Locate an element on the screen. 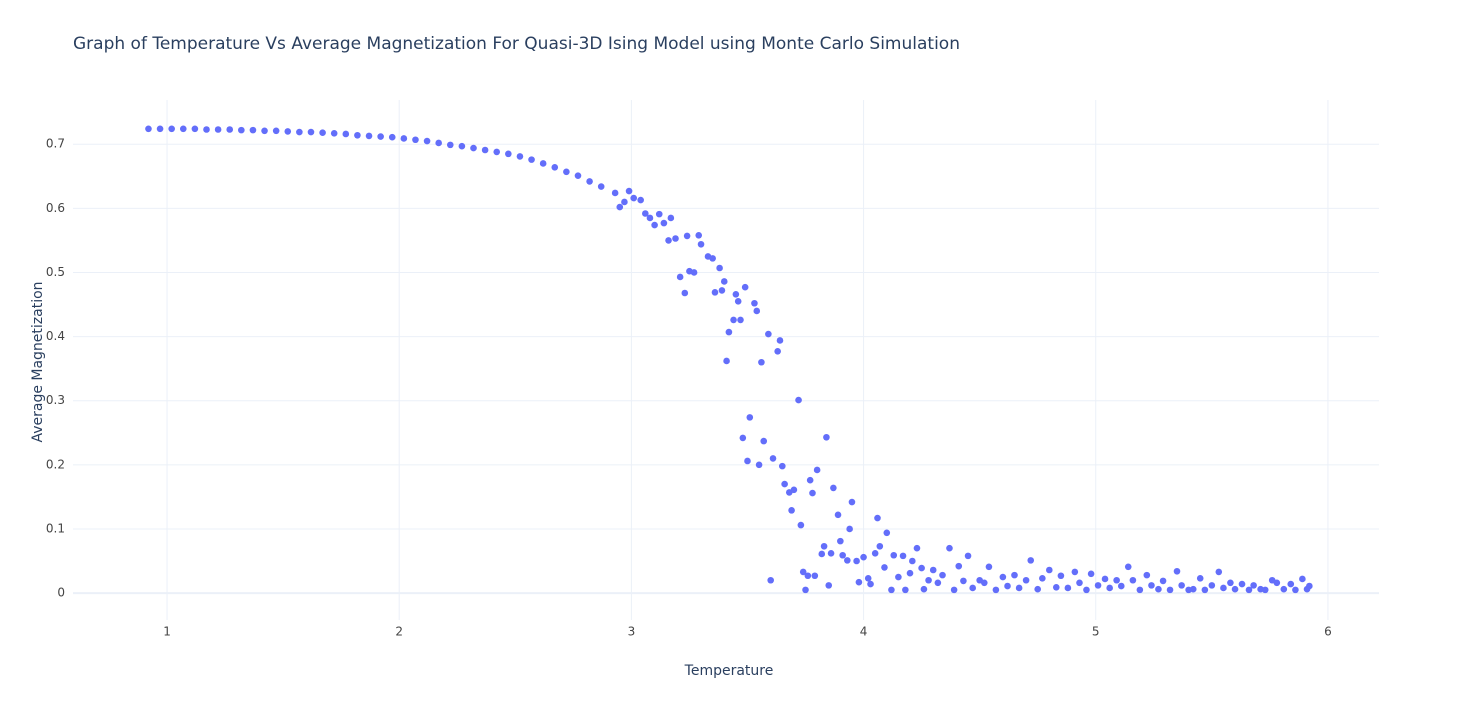  y-tick-label: 0.4 is located at coordinates (55, 336).